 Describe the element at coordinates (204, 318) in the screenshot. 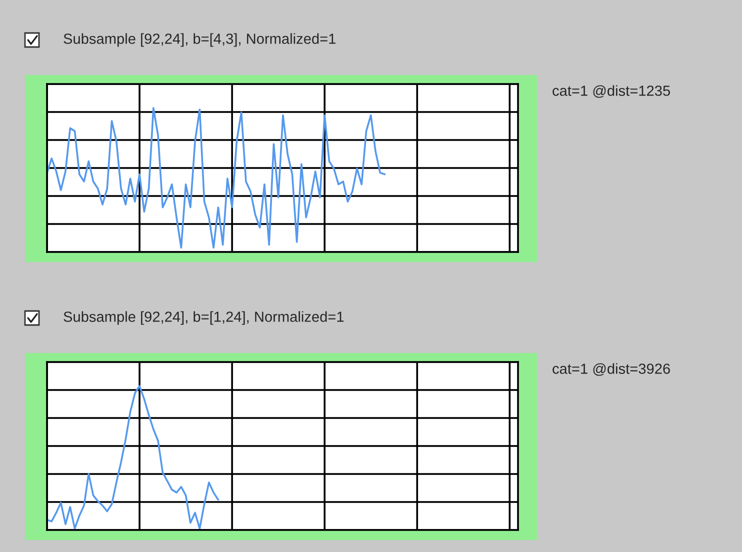

I see `chart-title: Subsample [92,24], b=[1,24], Normalized=1` at that location.